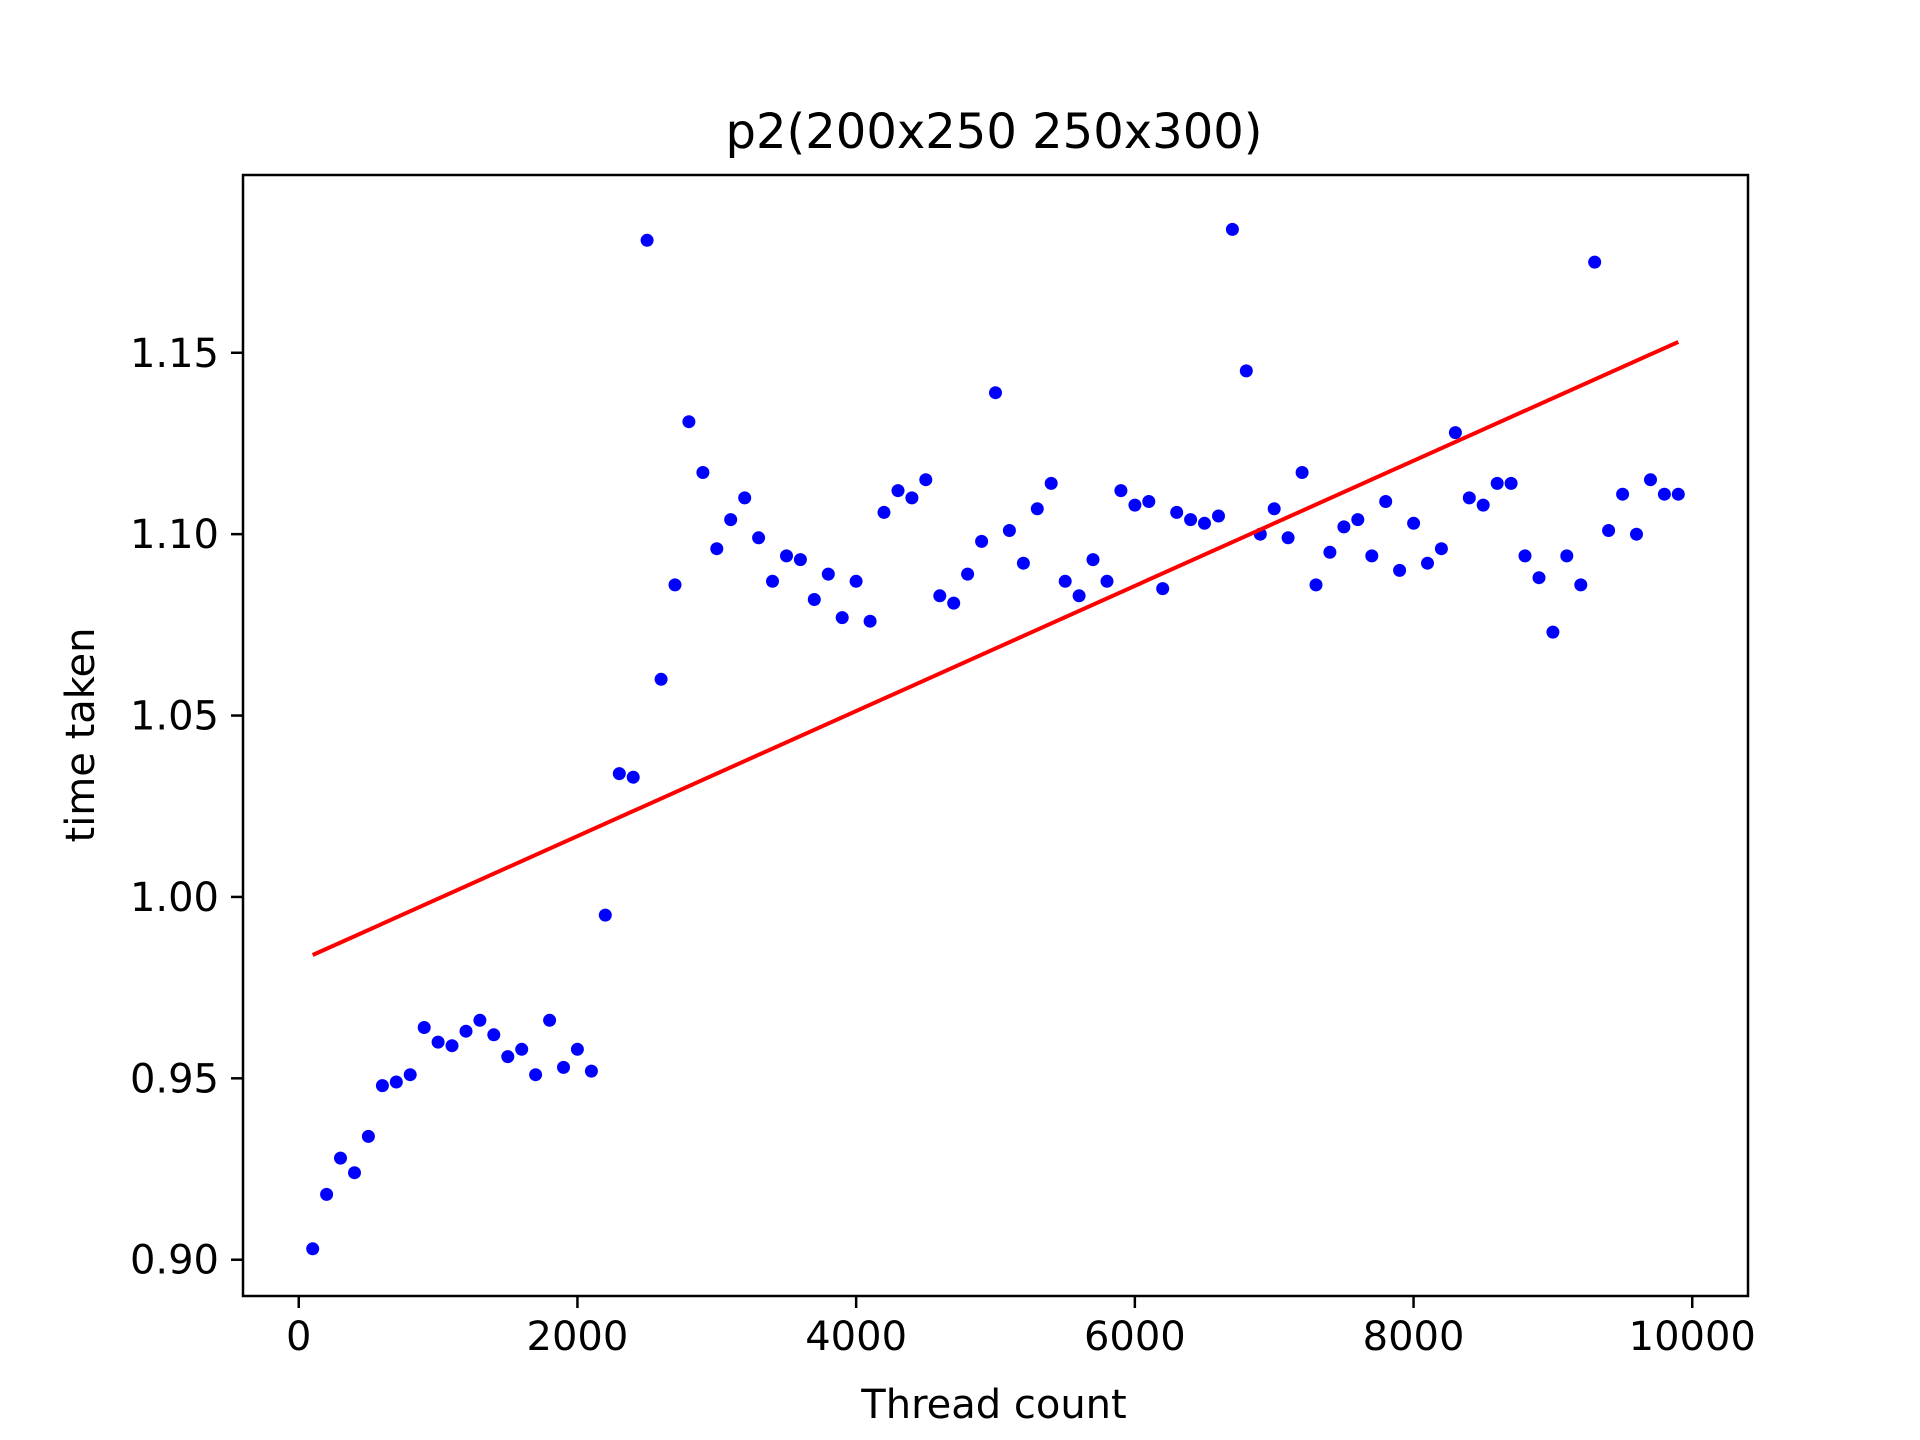 This screenshot has width=1920, height=1440. I want to click on x-tick-label: 6000, so click(1135, 1337).